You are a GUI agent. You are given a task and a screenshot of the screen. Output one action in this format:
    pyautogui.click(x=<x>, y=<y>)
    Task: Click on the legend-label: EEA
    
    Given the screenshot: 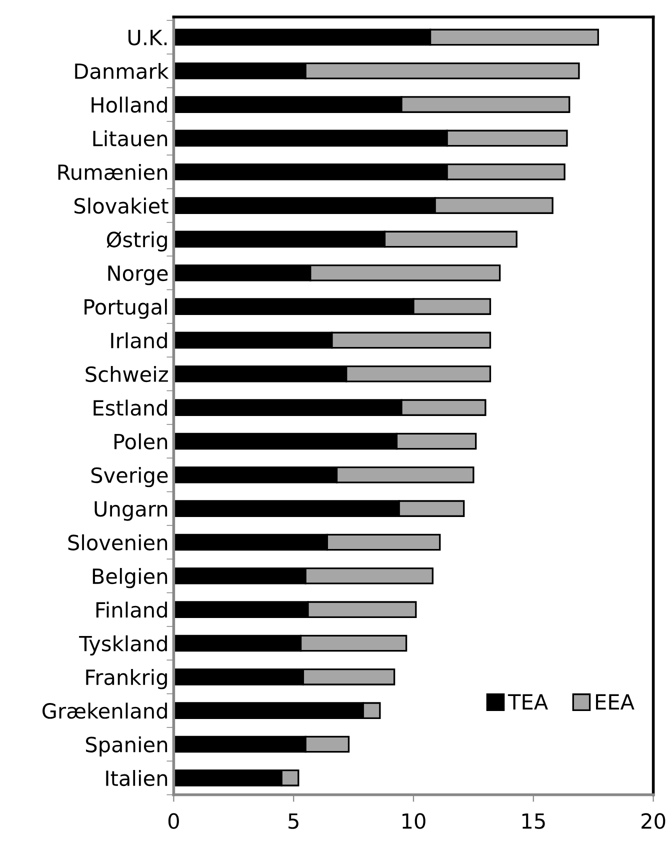 What is the action you would take?
    pyautogui.click(x=615, y=702)
    